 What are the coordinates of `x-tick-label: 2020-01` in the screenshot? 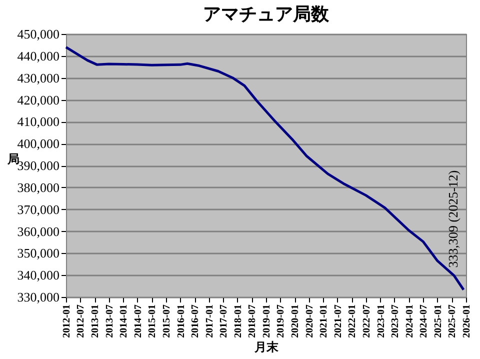 It's located at (296, 321).